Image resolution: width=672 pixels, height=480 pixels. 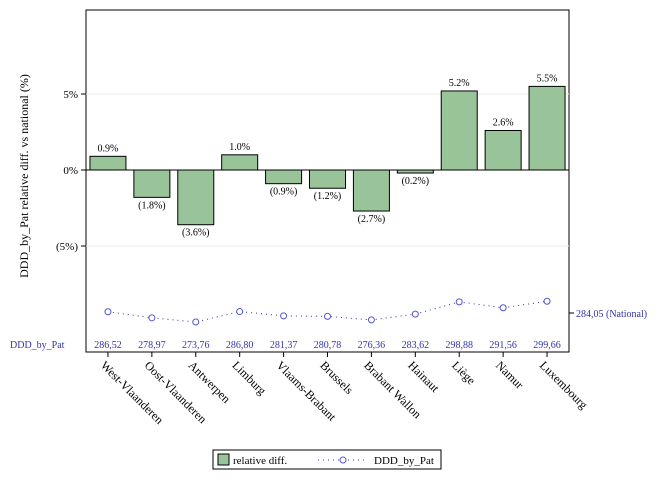 I want to click on bar-value-label: (3.6%), so click(x=196, y=233).